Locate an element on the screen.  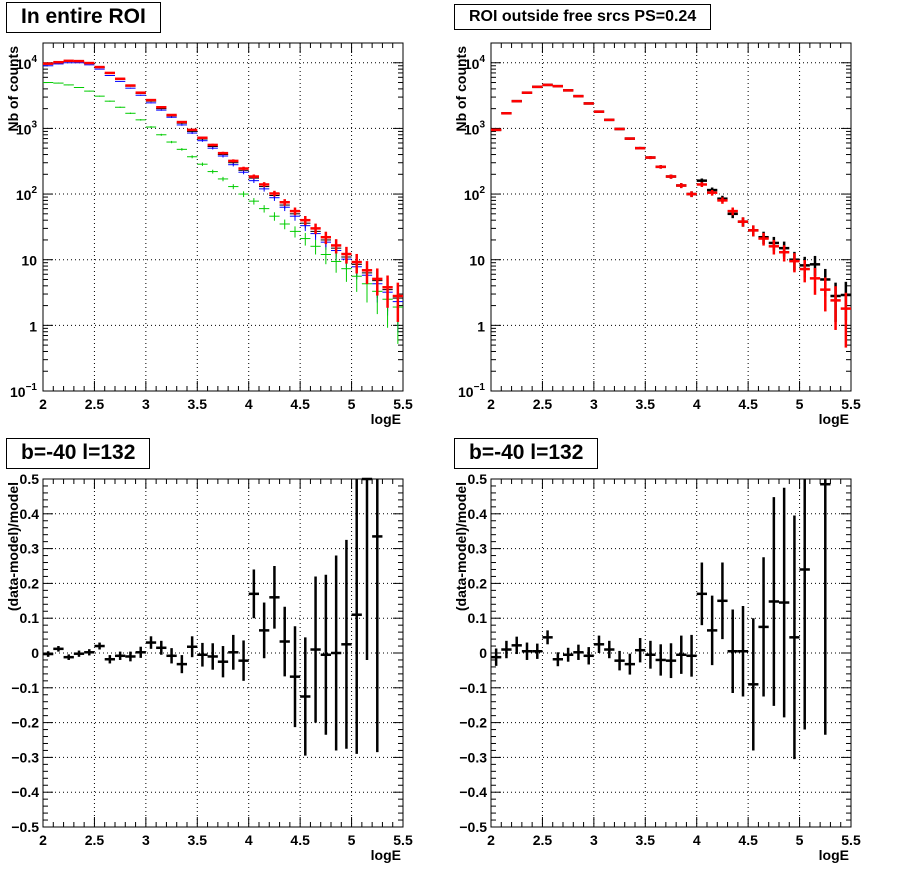
y-tick-label: 0.5 is located at coordinates (478, 479).